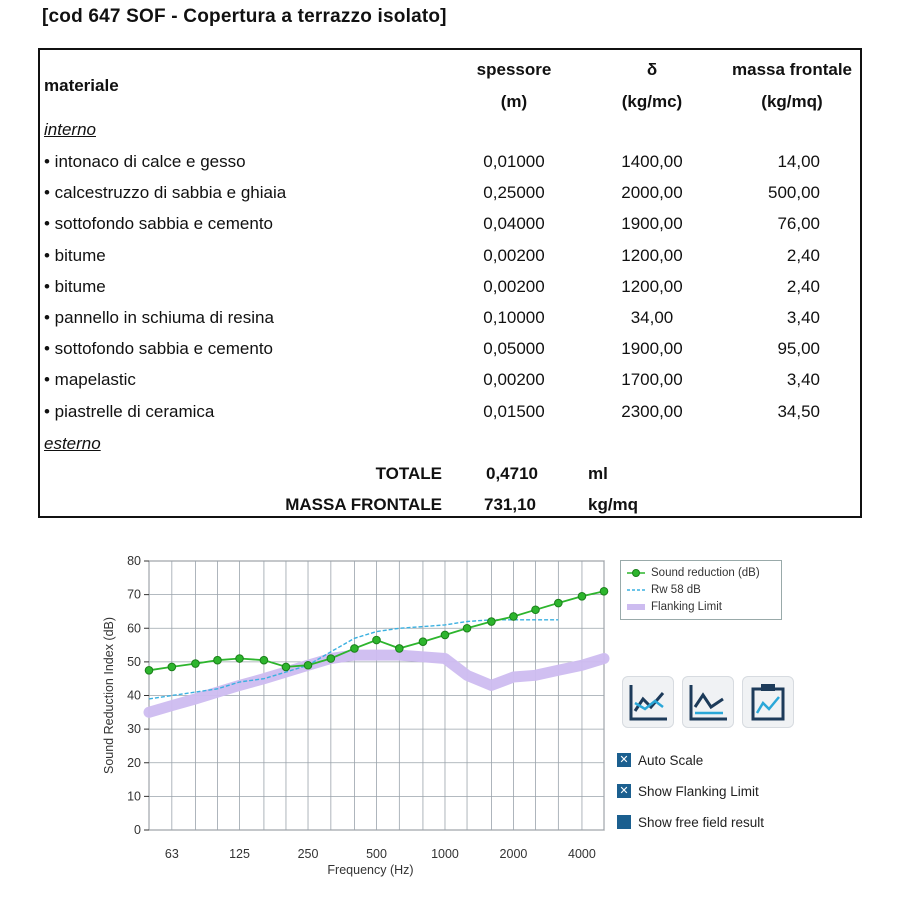 The image size is (898, 901). I want to click on y-tick-label: 20, so click(134, 763).